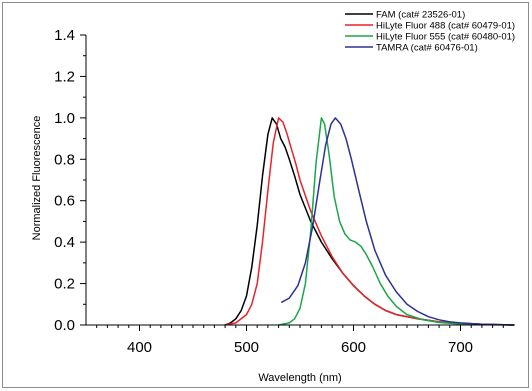 This screenshot has width=532, height=391. Describe the element at coordinates (64, 201) in the screenshot. I see `y-tick-label: 0.6` at that location.